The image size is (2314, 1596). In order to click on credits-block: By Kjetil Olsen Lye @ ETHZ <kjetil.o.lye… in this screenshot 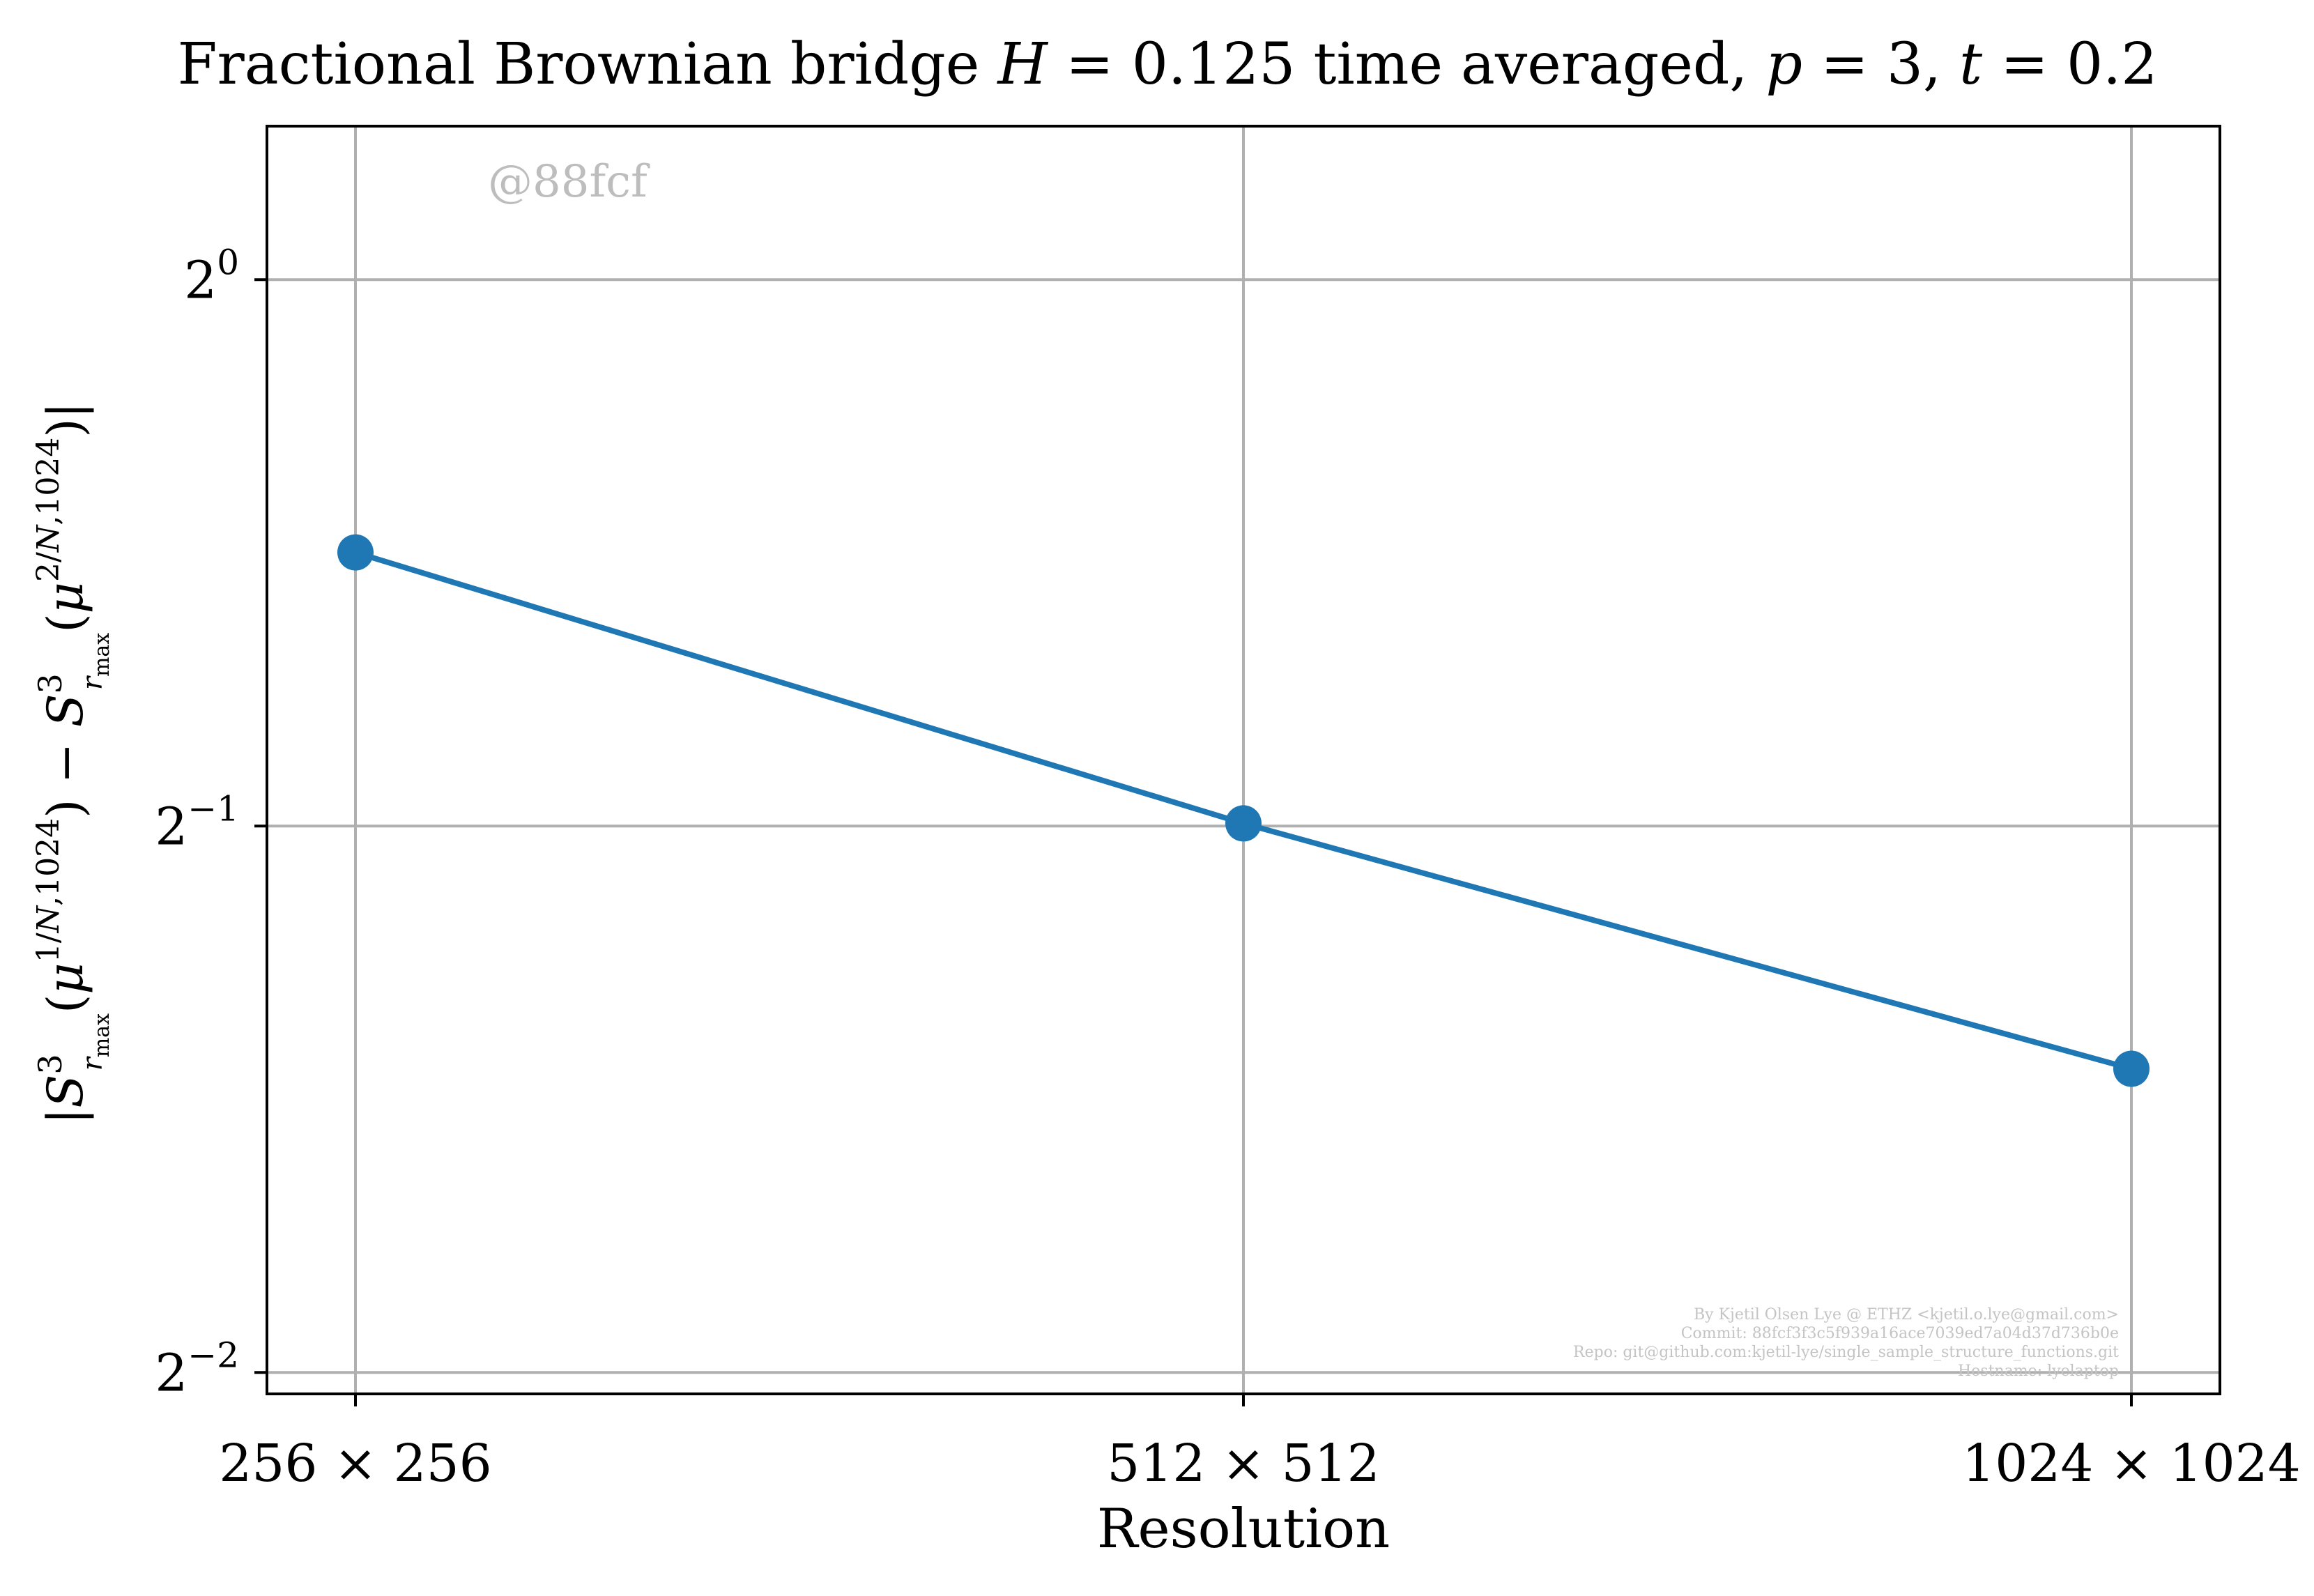, I will do `click(1846, 1343)`.